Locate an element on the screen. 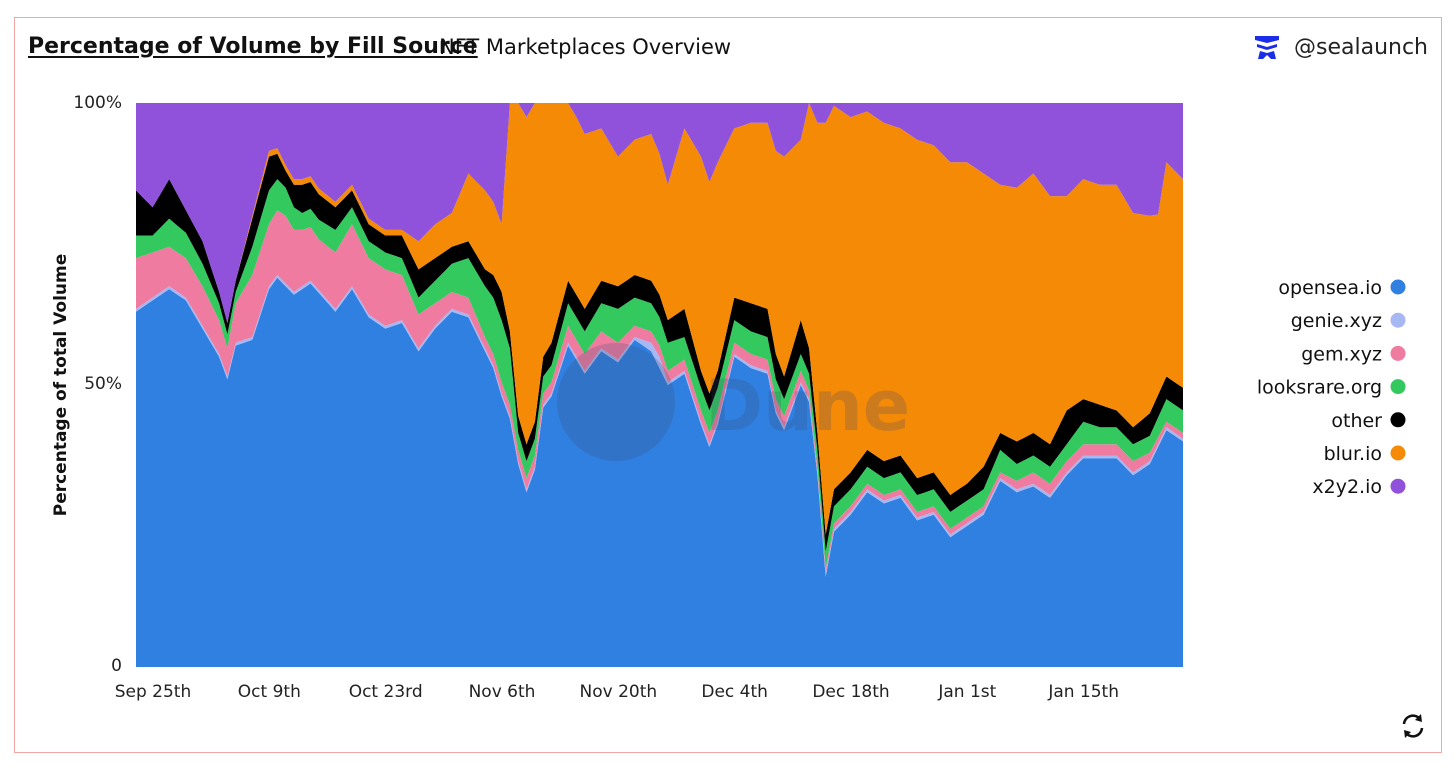 The height and width of the screenshot is (773, 1456). chart-title: Percentage of Volume by Fill Source is located at coordinates (253, 46).